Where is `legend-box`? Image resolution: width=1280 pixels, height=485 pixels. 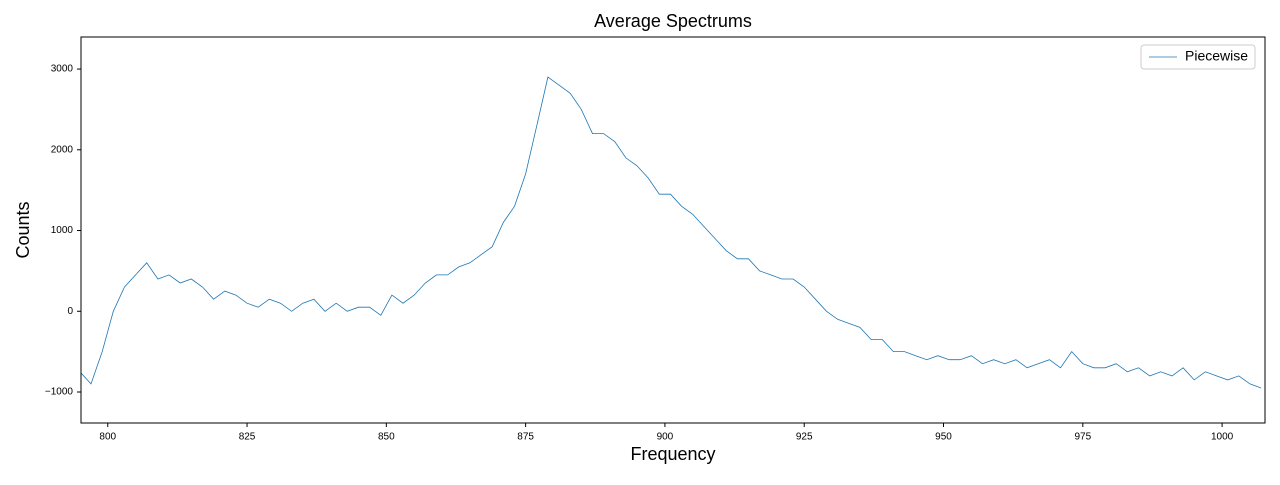 legend-box is located at coordinates (1198, 57).